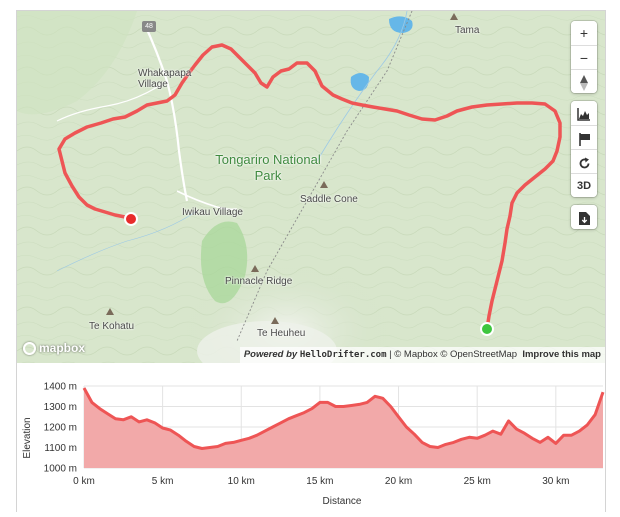 This screenshot has height=517, width=620. I want to click on refresh-button, so click(584, 161).